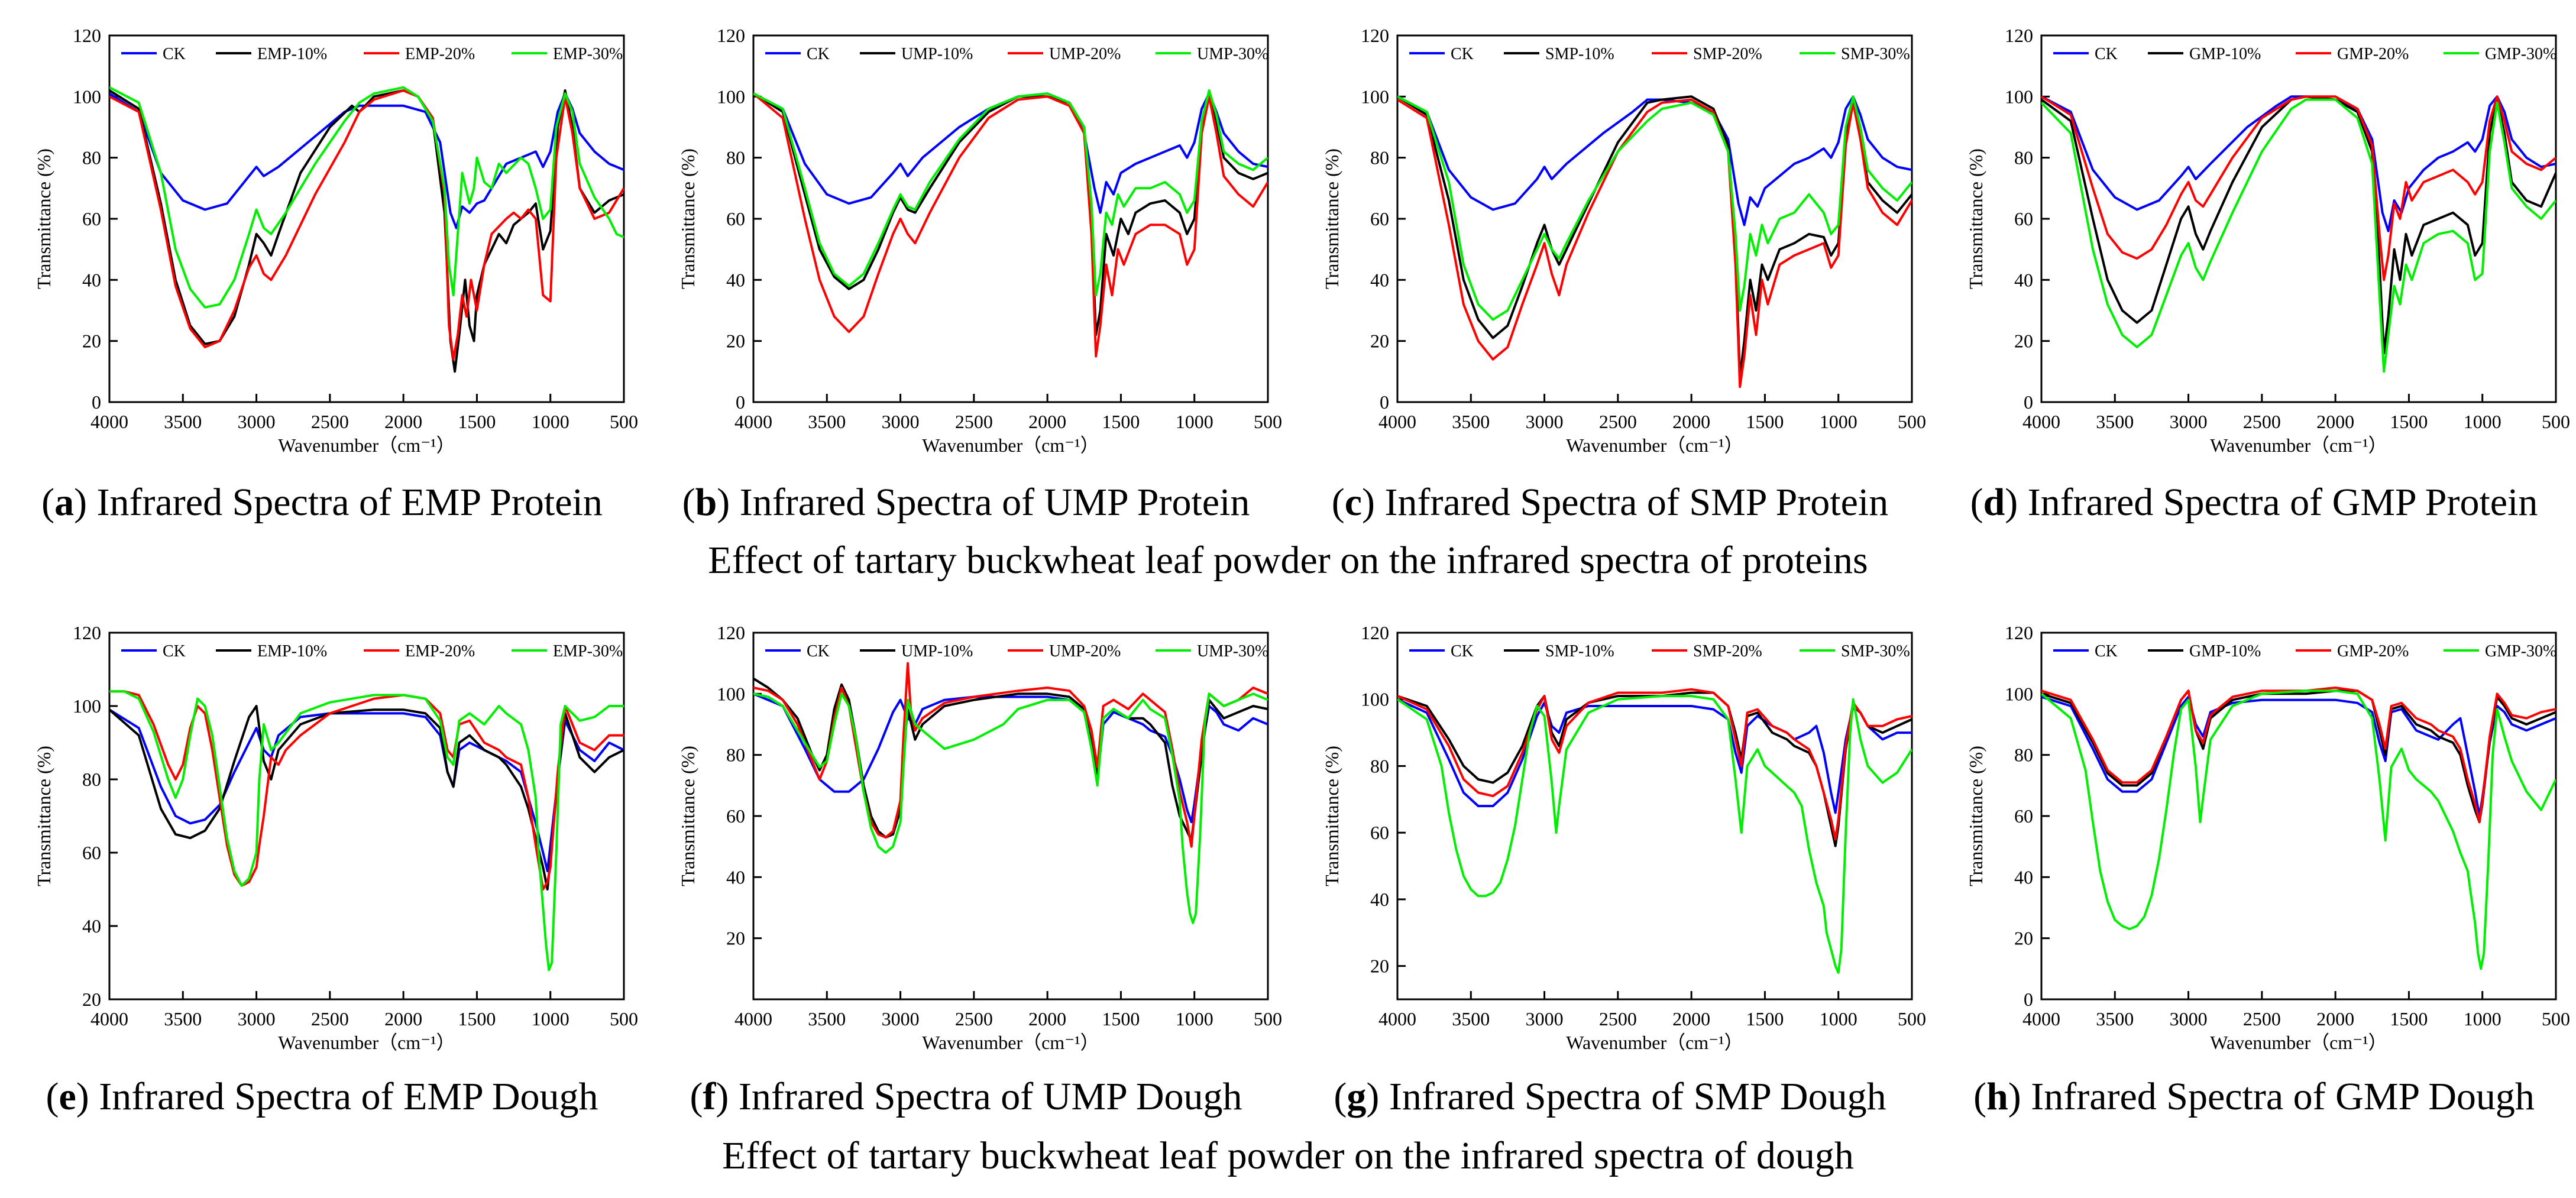  What do you see at coordinates (1997, 1096) in the screenshot?
I see `caption-letter: h` at bounding box center [1997, 1096].